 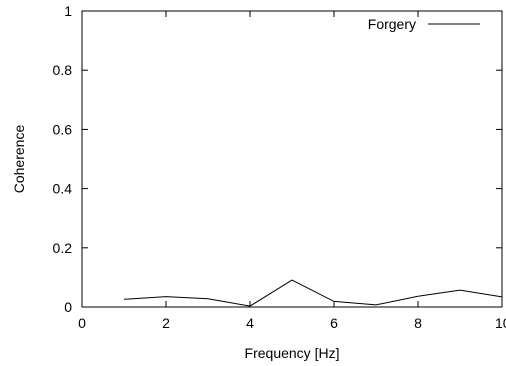 What do you see at coordinates (424, 24) in the screenshot?
I see `legend: Forgery` at bounding box center [424, 24].